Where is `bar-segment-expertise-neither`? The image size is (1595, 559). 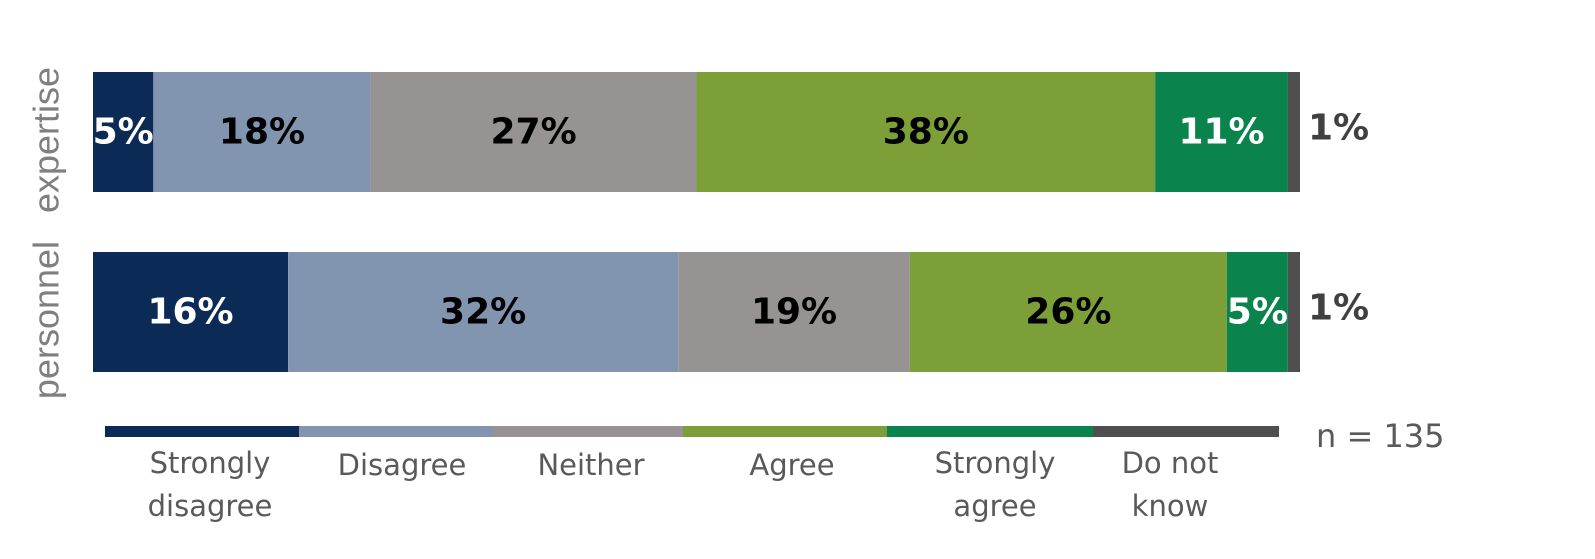
bar-segment-expertise-neither is located at coordinates (533, 132).